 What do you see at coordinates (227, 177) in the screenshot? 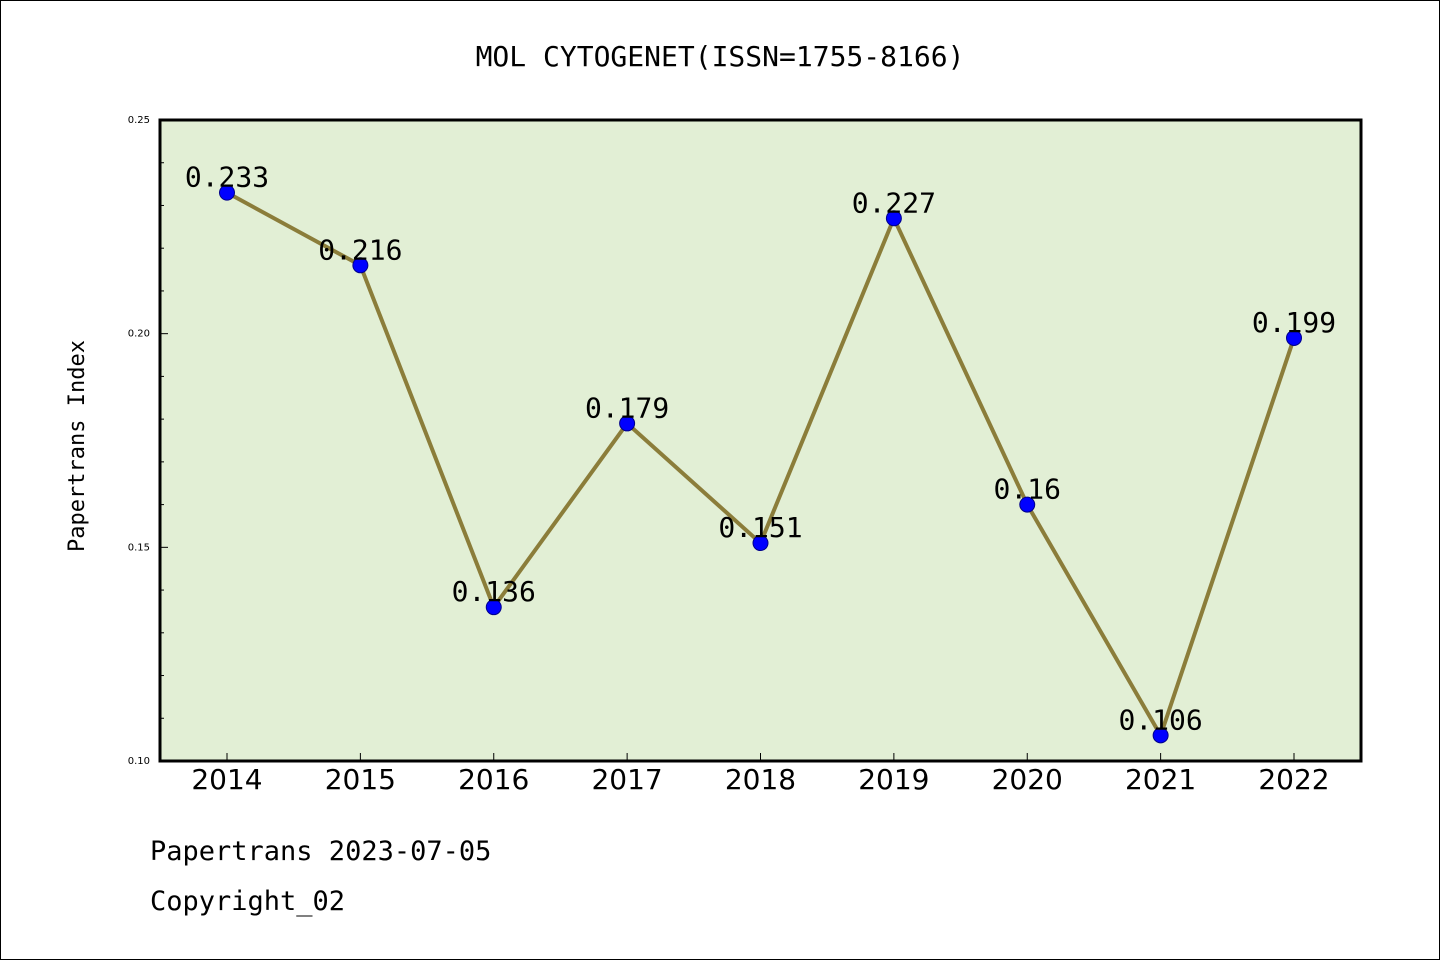
I see `data-label: 0.233` at bounding box center [227, 177].